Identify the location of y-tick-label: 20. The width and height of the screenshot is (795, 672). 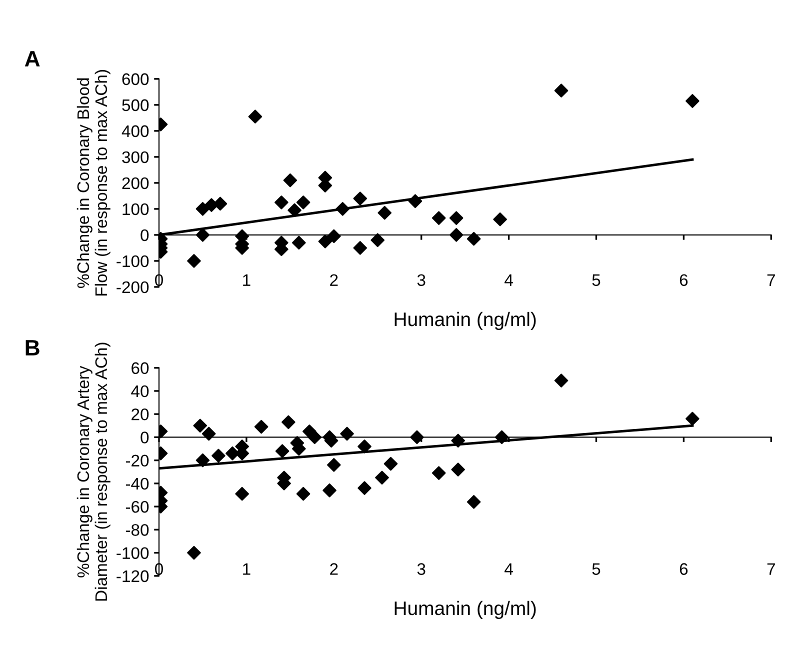
(140, 414).